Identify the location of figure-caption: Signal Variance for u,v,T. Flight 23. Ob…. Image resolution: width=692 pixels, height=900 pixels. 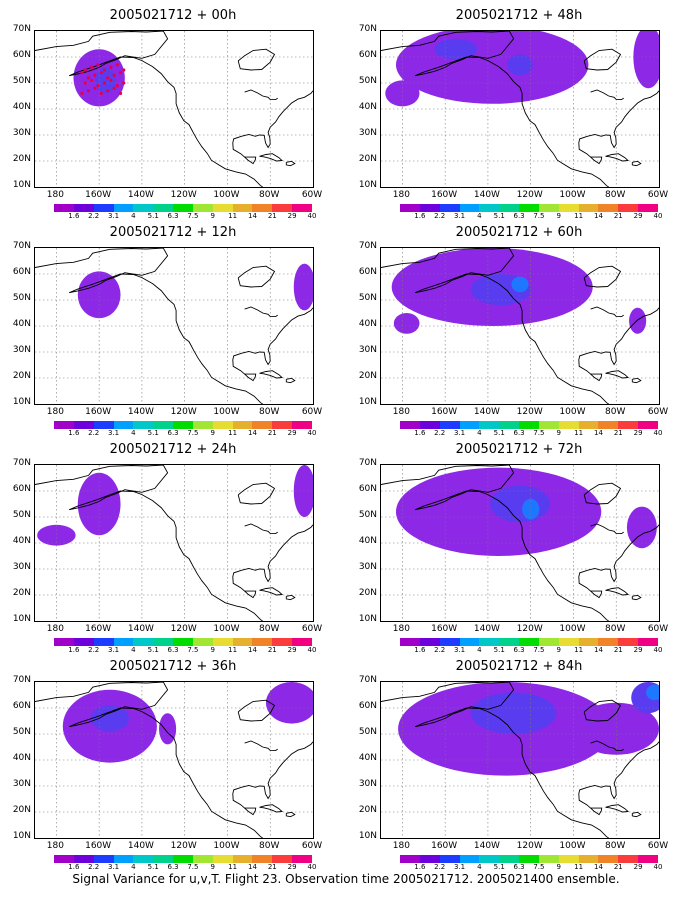
(346, 879).